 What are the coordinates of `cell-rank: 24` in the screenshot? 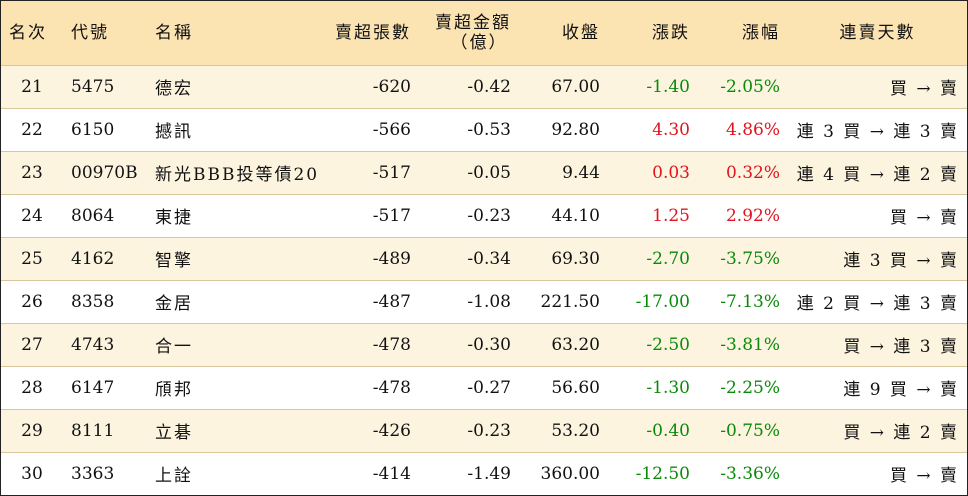 It's located at (32, 215).